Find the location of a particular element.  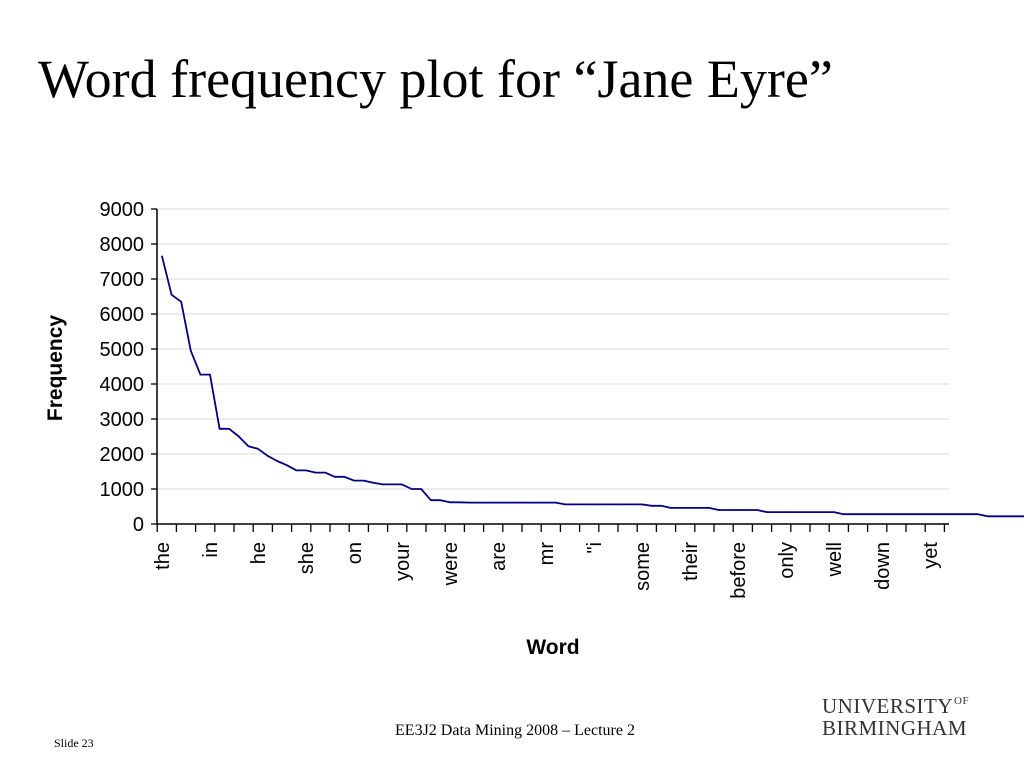

y-tick-label: 9000 is located at coordinates (122, 210).